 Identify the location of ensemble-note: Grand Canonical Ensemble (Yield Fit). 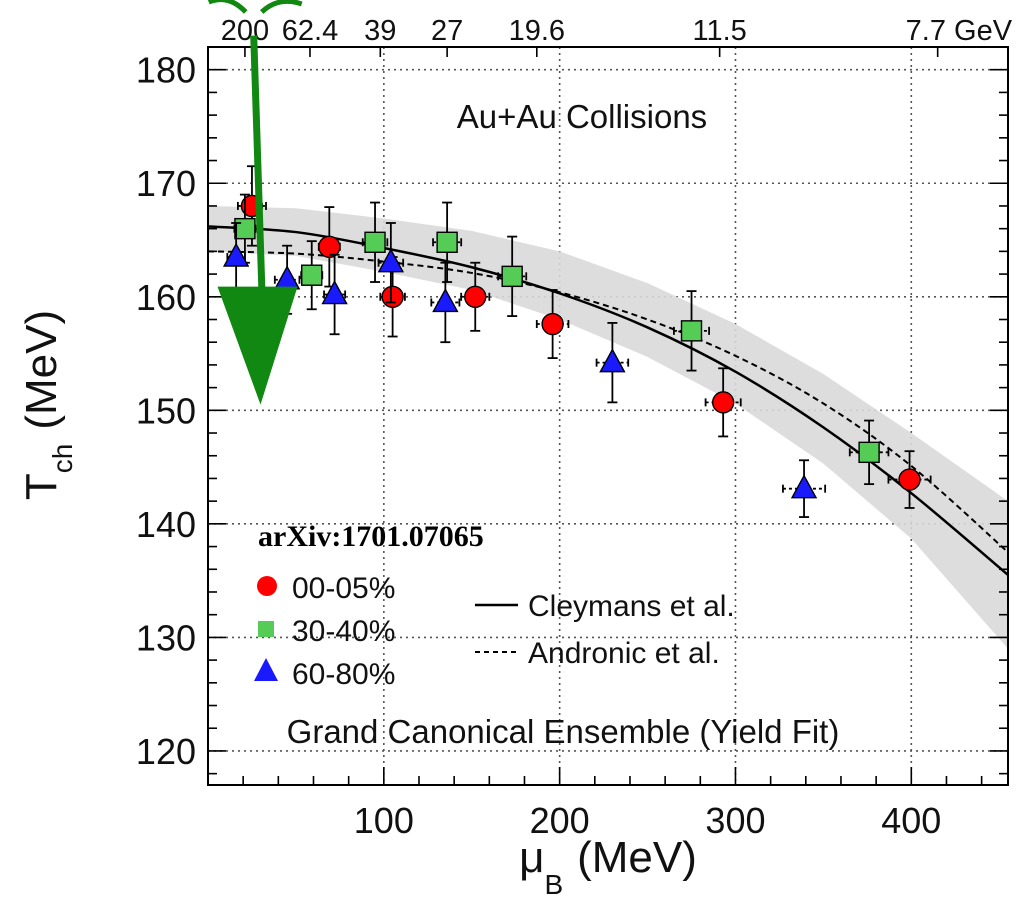
(563, 731).